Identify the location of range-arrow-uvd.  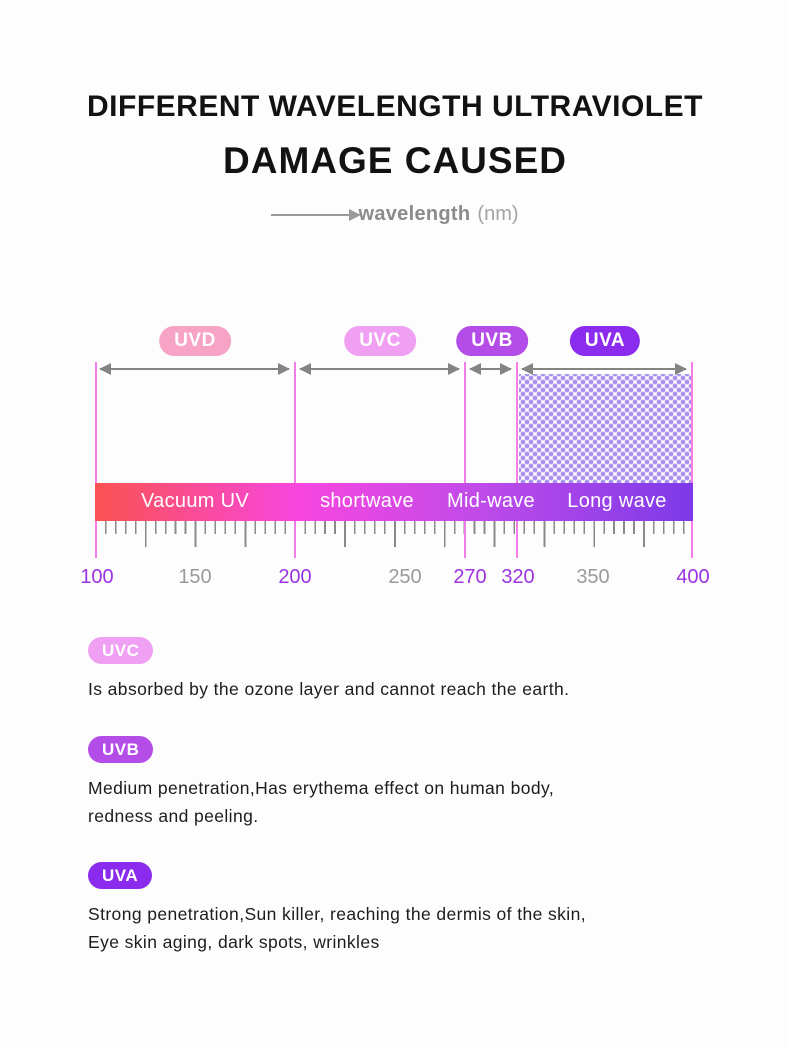
(194, 369).